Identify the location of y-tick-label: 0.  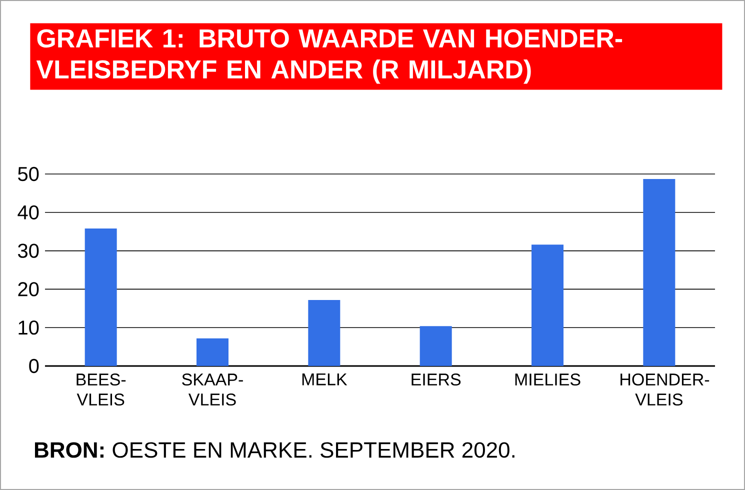
(34, 366).